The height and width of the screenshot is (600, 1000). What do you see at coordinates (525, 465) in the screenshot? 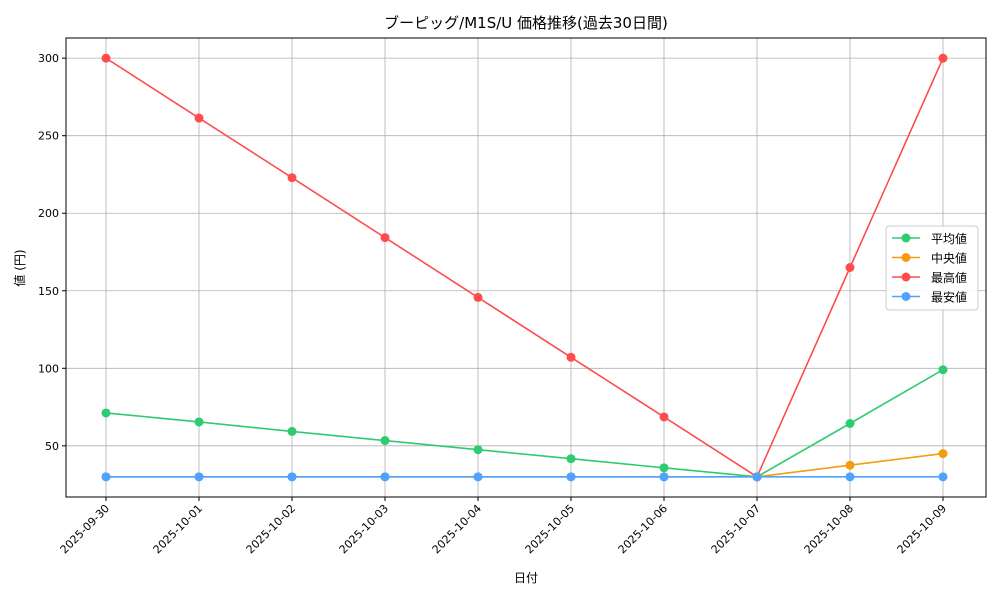
I see `series-line` at bounding box center [525, 465].